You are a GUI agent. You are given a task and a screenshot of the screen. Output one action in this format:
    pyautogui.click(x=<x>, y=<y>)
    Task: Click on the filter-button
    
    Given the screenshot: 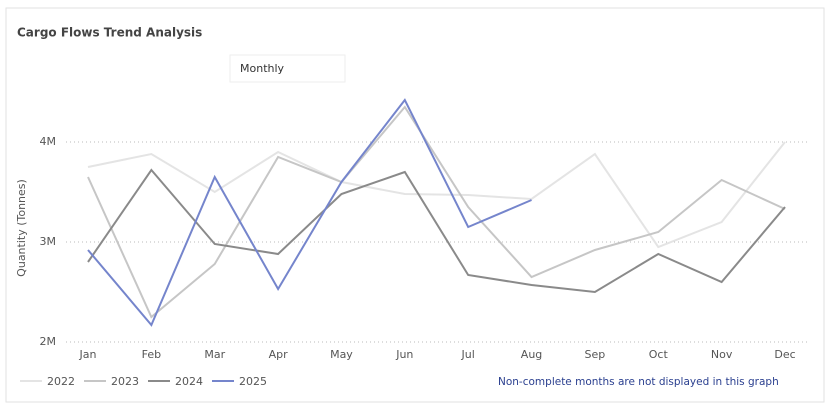 What is the action you would take?
    pyautogui.click(x=287, y=68)
    